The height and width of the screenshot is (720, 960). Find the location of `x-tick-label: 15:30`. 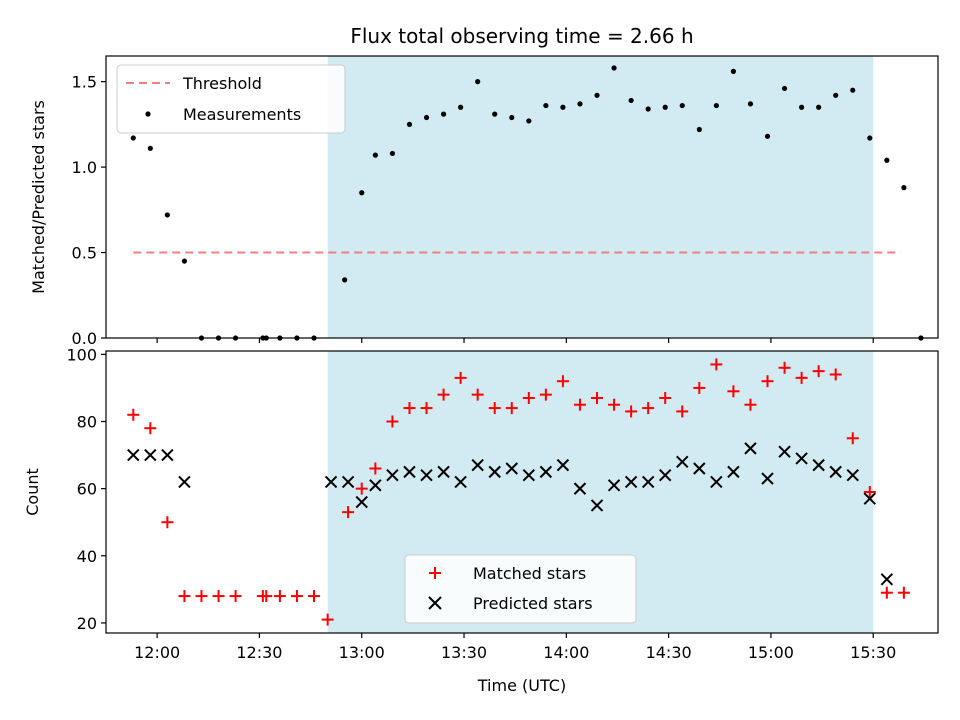

x-tick-label: 15:30 is located at coordinates (873, 652).